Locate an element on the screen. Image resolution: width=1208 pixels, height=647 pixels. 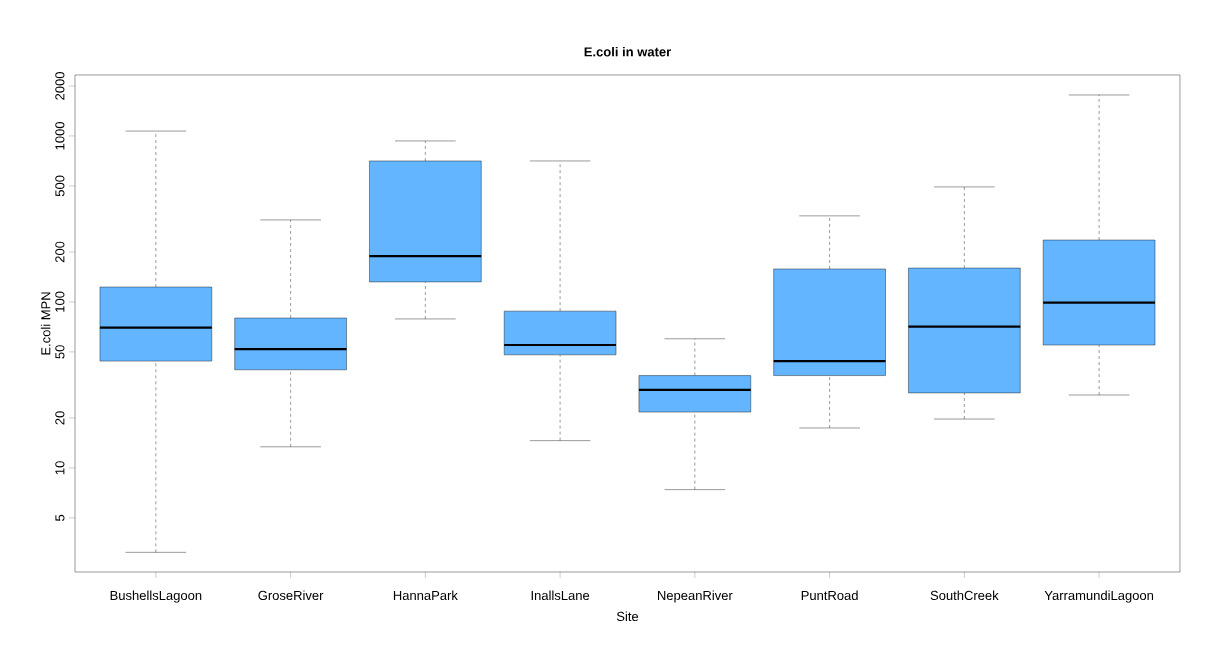
y-tick-label: 500 is located at coordinates (60, 186).